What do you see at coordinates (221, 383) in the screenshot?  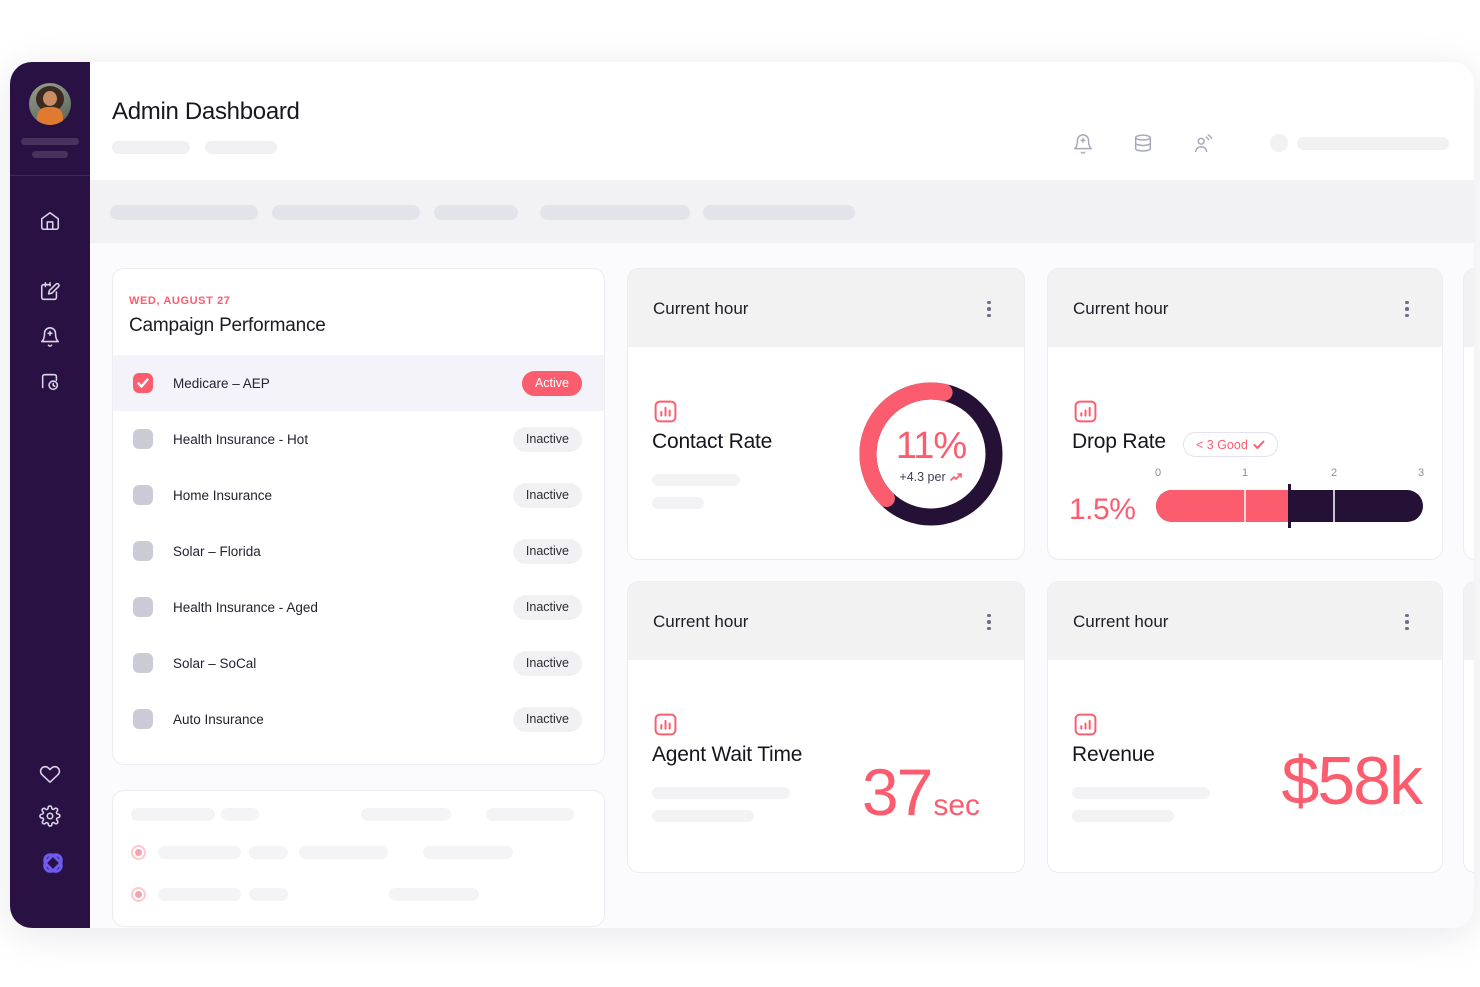 I see `campaign-name: Medicare – AEP` at bounding box center [221, 383].